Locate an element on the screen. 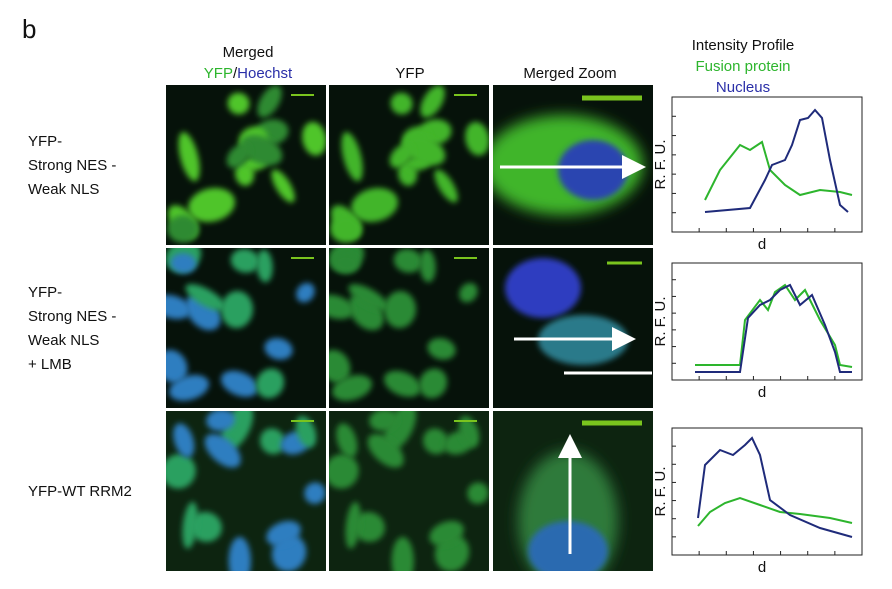  column-subtitle: YFP/Hoechst is located at coordinates (248, 73).